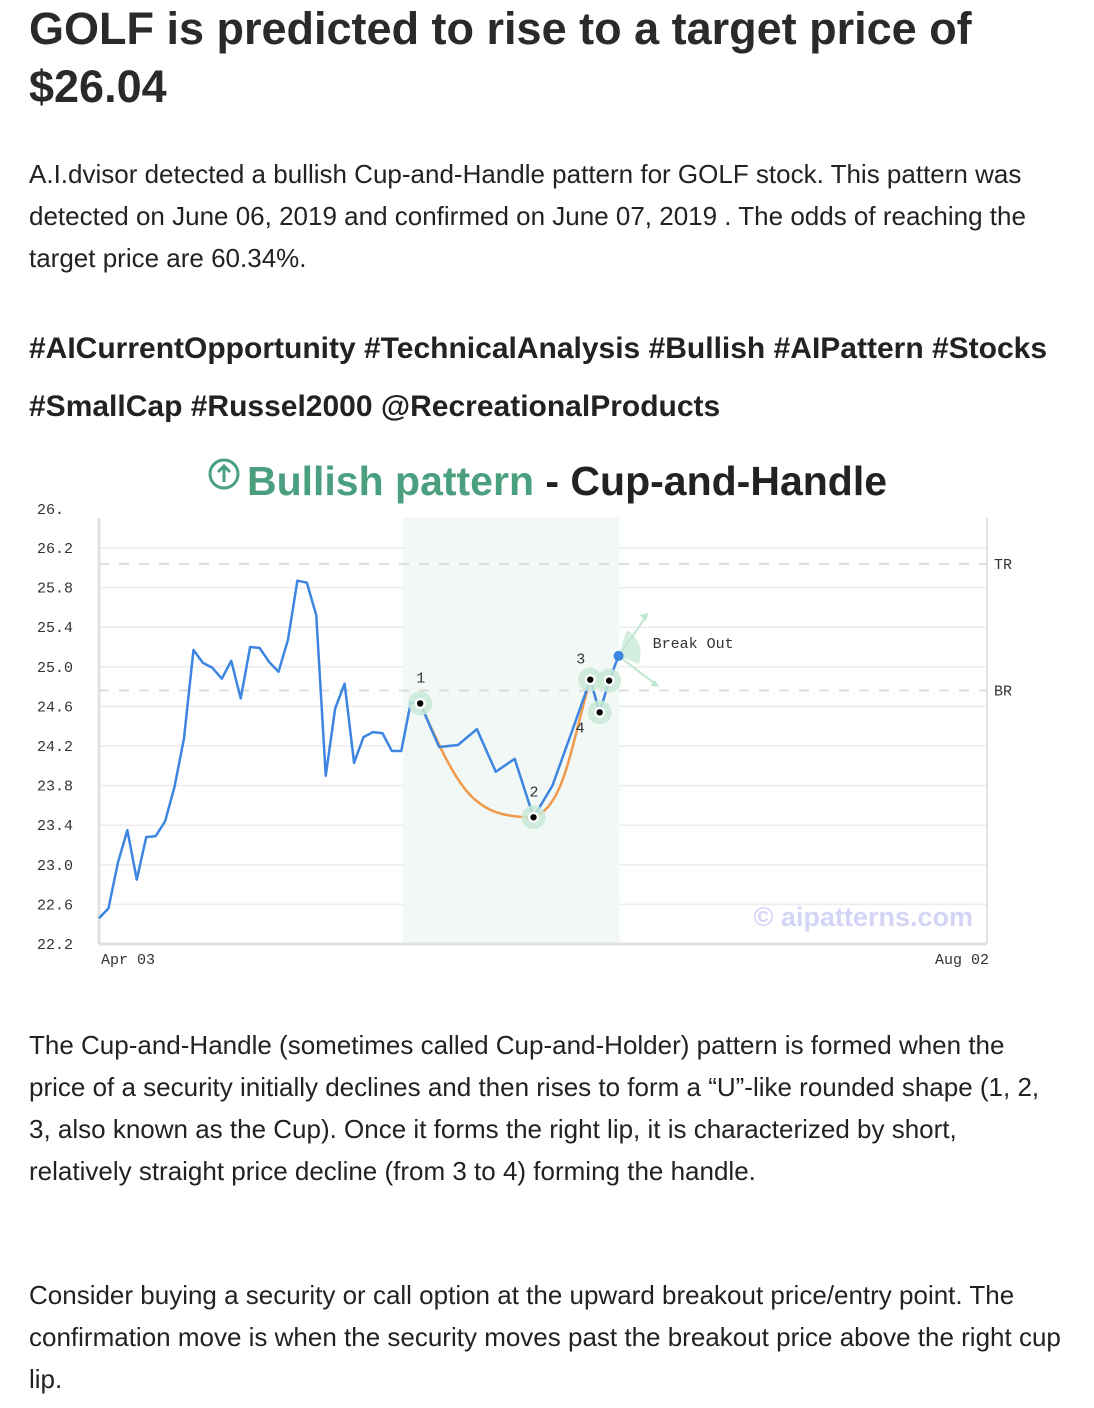 The image size is (1094, 1408). What do you see at coordinates (629, 646) in the screenshot?
I see `breakout-fan` at bounding box center [629, 646].